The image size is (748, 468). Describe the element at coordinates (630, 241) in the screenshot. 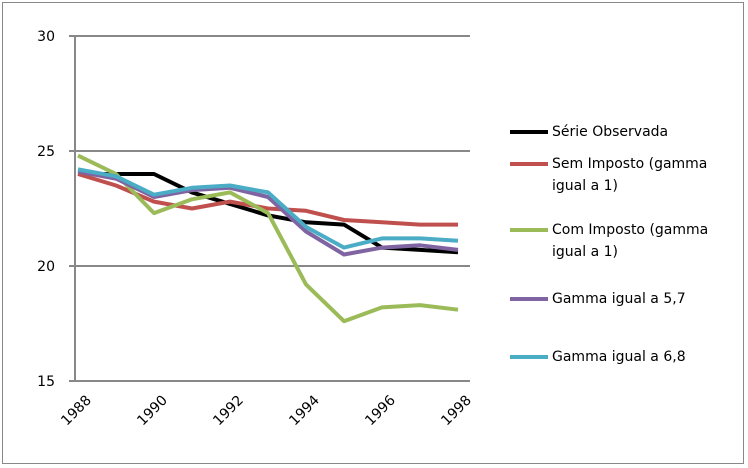

I see `legend-label: Com Imposto (gamma igual a 1)` at that location.